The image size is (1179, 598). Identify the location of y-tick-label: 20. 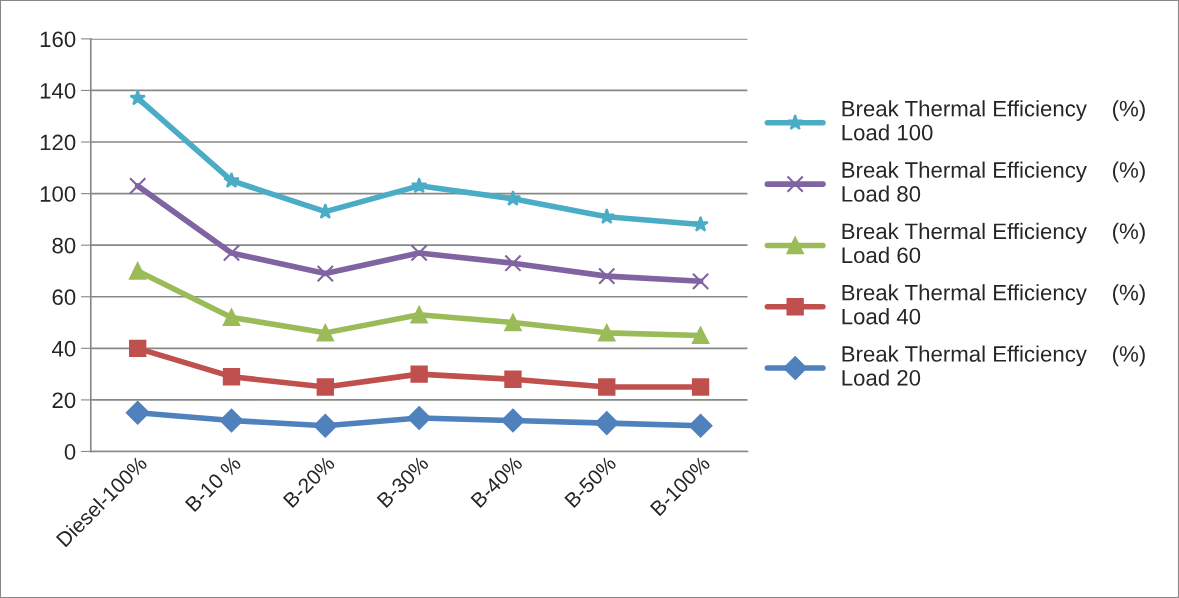
(64, 400).